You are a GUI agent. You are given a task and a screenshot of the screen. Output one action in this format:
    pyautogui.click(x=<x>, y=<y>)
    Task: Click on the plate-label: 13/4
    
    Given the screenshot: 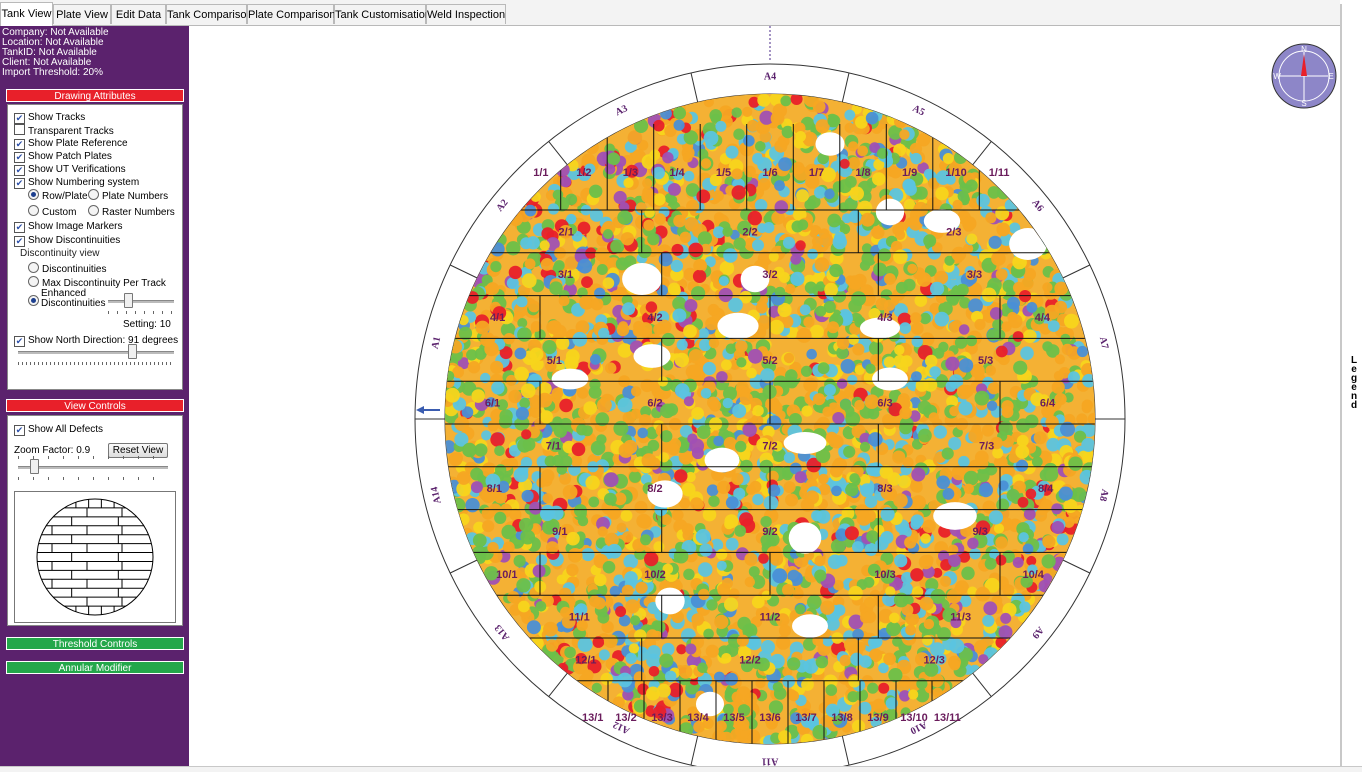 What is the action you would take?
    pyautogui.click(x=698, y=718)
    